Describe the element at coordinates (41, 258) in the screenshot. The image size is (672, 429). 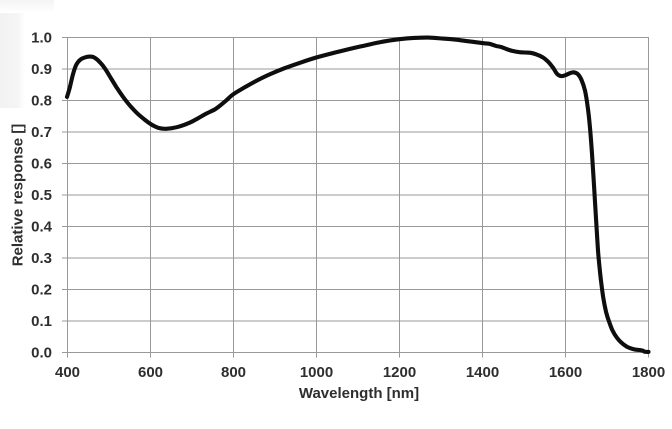
I see `svg-text: 0.3` at that location.